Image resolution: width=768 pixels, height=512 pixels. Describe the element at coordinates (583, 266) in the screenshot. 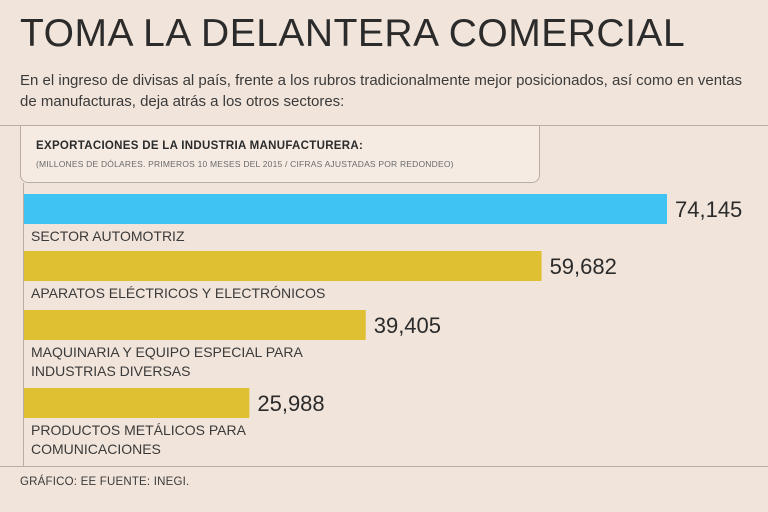

I see `bar-value-1: 59,682` at that location.